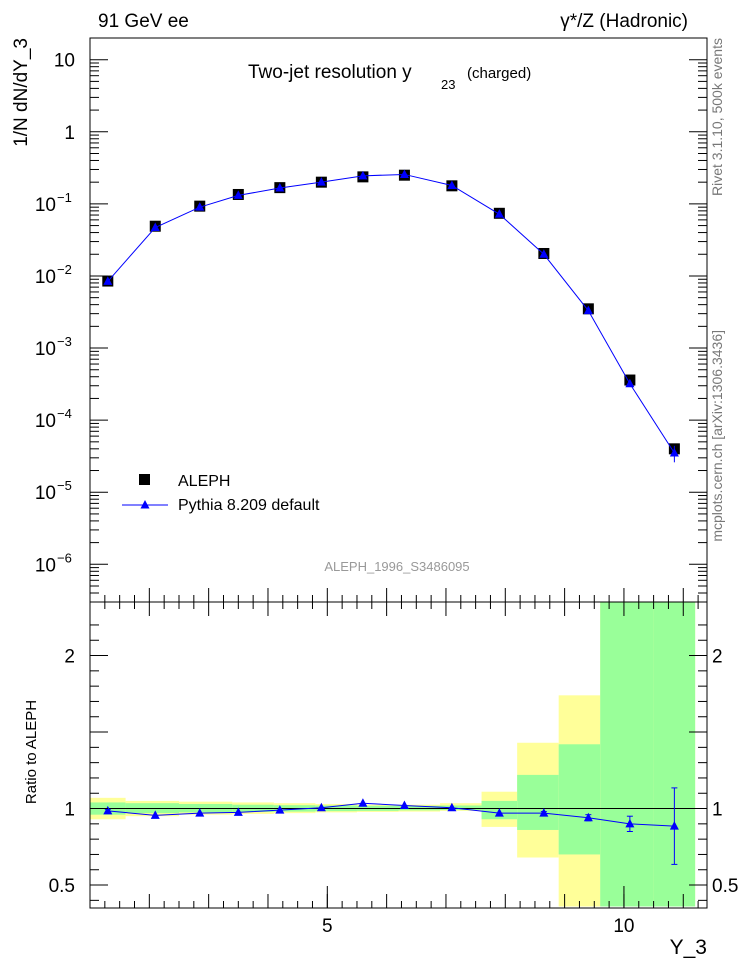 This screenshot has height=972, width=746. I want to click on ratio-curve, so click(391, 814).